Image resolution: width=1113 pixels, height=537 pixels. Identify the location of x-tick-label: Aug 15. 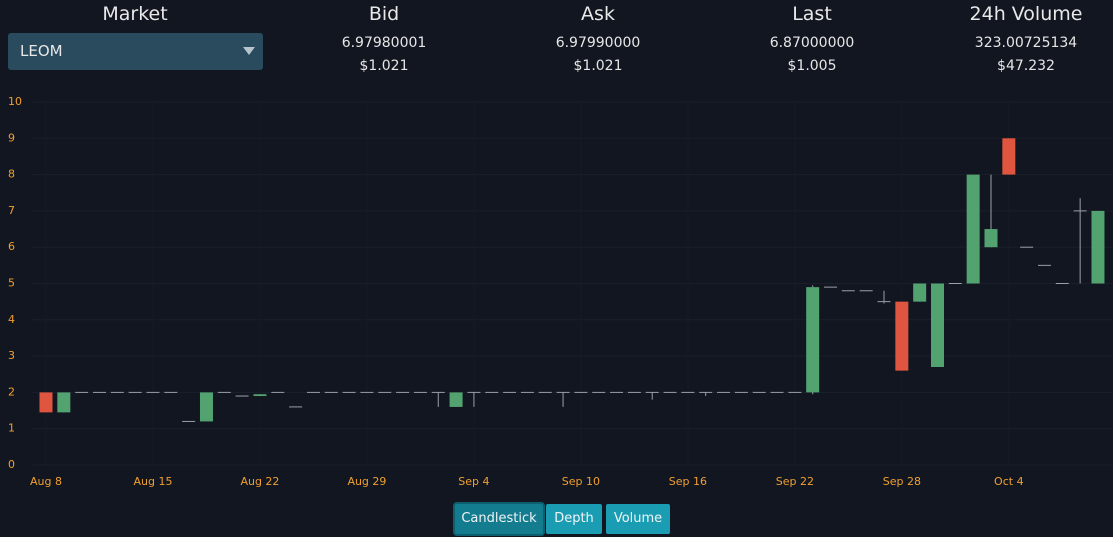
(152, 481).